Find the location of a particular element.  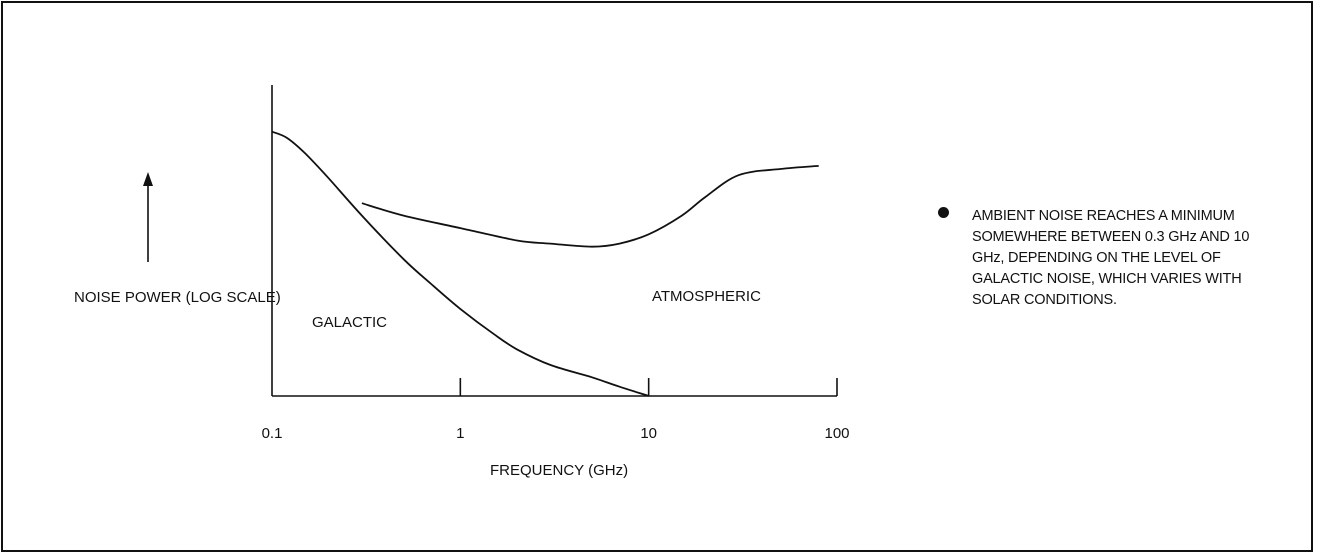

y-axis-label: NOISE POWER (LOG SCALE) is located at coordinates (177, 297).